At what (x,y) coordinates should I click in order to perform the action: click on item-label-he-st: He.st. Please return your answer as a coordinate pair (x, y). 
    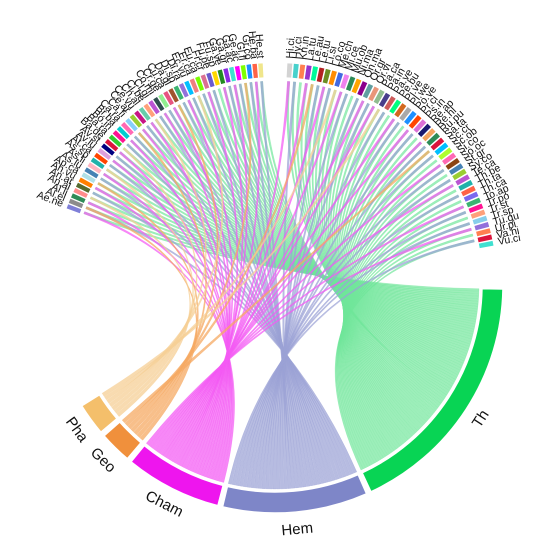
    Looking at the image, I should click on (260, 46).